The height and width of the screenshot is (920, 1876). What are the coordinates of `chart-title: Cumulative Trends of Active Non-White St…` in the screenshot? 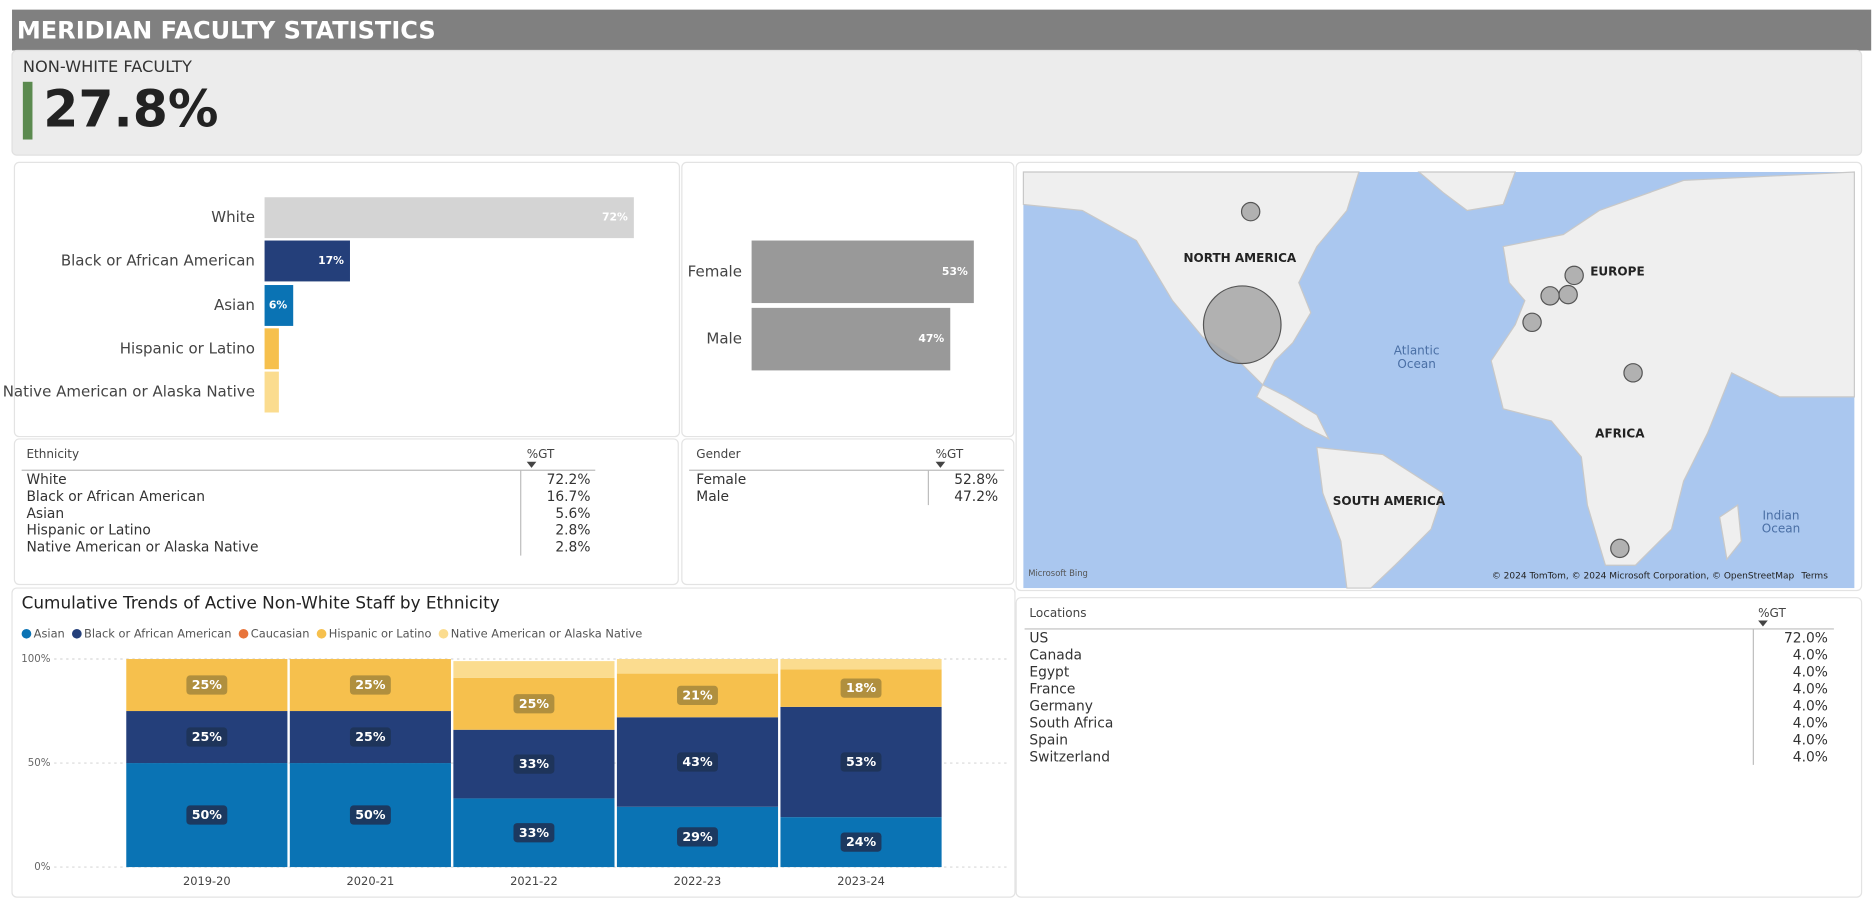 It's located at (261, 603).